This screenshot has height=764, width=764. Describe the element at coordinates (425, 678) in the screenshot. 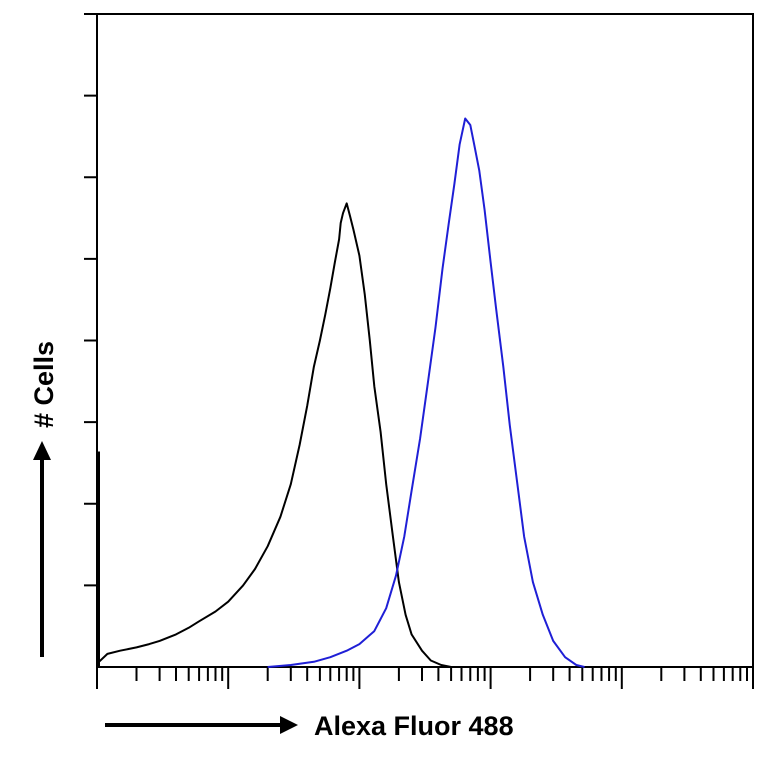

I see `x-axis-ticks` at that location.